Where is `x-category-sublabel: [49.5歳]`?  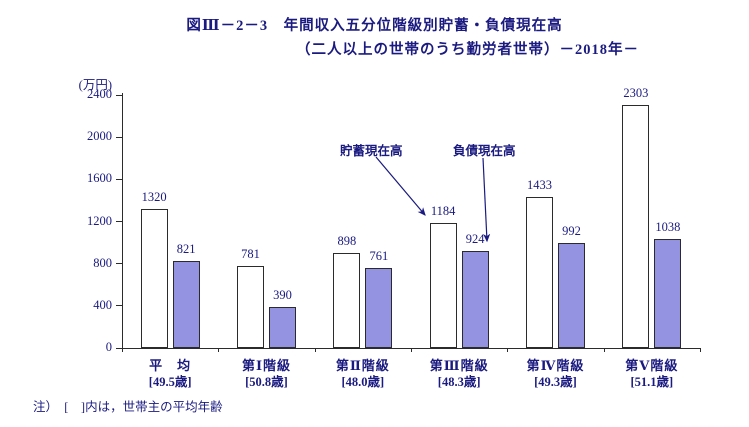
x-category-sublabel: [49.5歳] is located at coordinates (170, 382).